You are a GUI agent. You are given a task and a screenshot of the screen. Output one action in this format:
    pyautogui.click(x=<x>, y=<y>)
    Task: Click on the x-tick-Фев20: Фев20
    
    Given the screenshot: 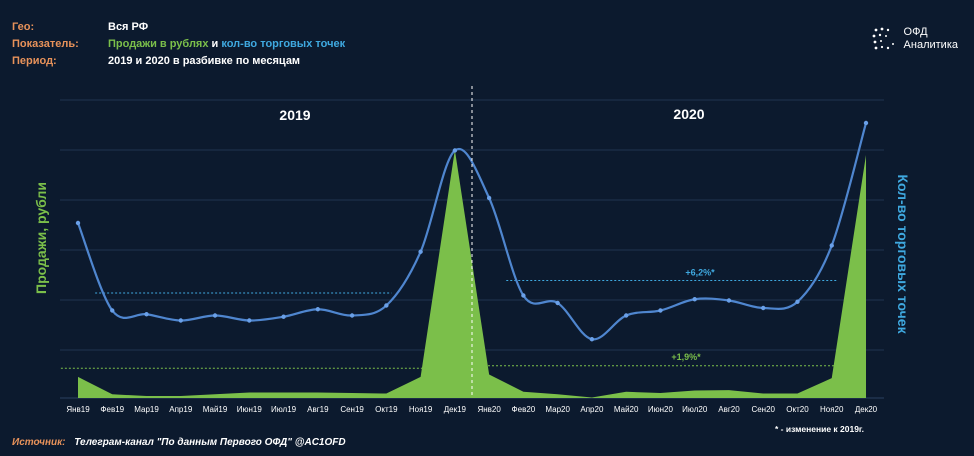 What is the action you would take?
    pyautogui.click(x=524, y=409)
    